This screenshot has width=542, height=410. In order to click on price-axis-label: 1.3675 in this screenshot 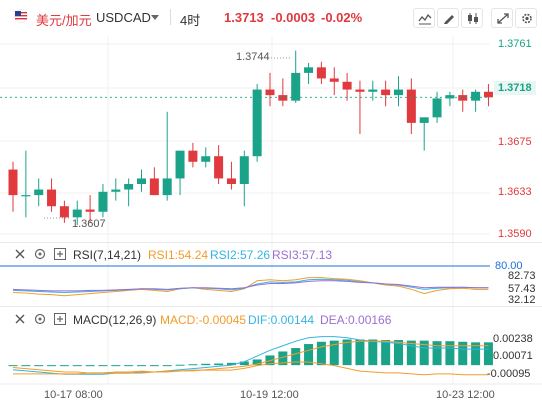, I will do `click(515, 142)`.